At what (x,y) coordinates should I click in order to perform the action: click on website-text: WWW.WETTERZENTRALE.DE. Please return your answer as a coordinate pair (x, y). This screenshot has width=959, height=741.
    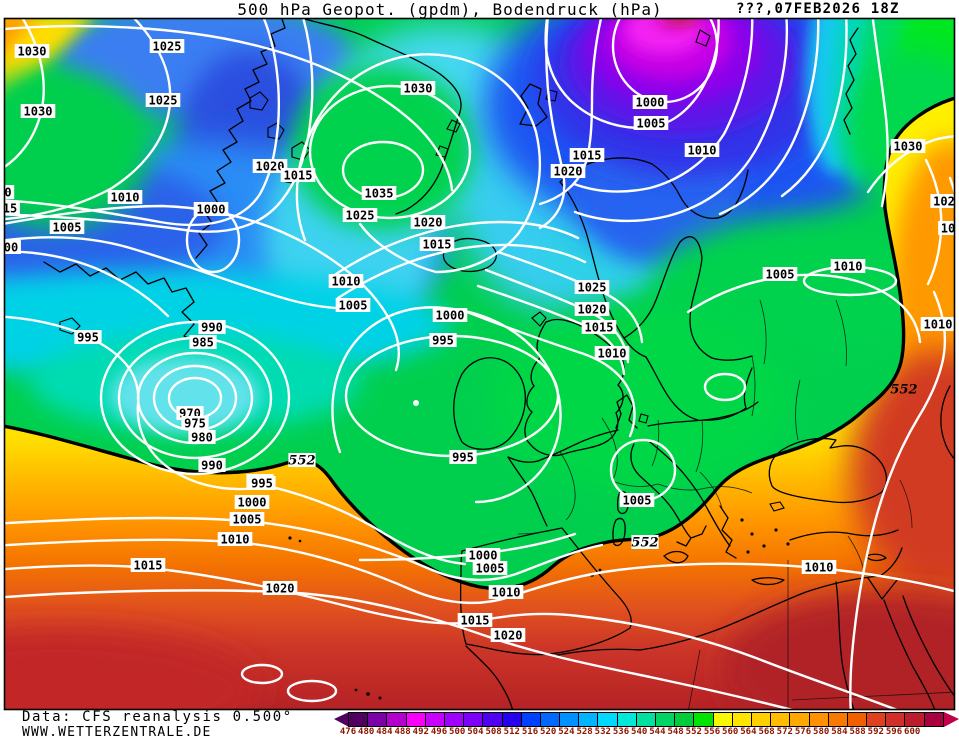
    Looking at the image, I should click on (117, 732).